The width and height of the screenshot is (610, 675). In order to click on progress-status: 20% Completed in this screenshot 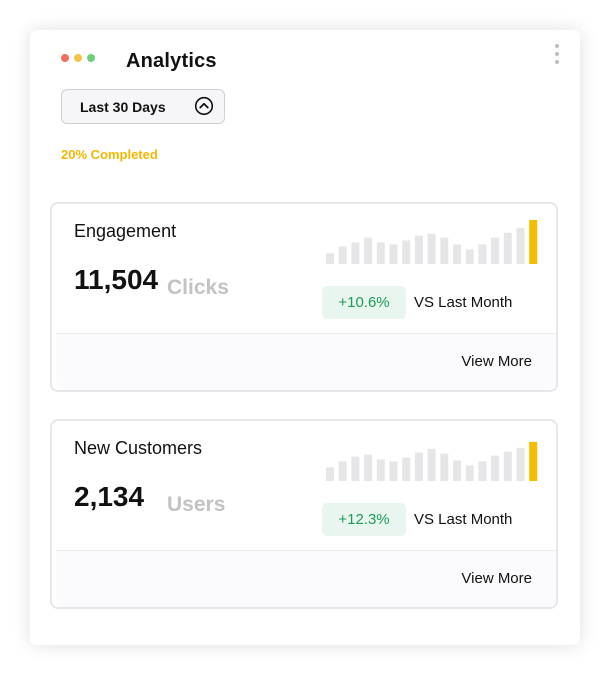, I will do `click(109, 154)`.